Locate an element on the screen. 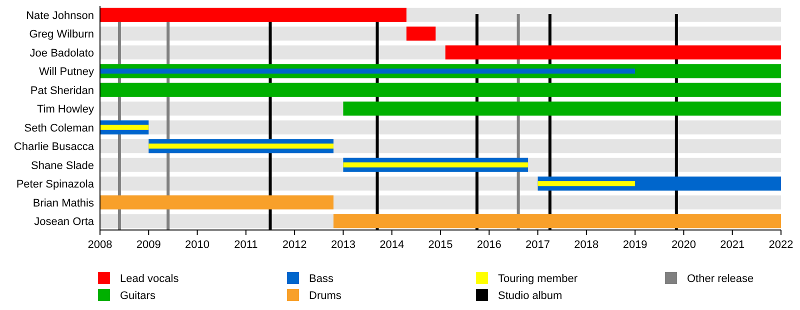  x-tick-label: 2009 is located at coordinates (148, 245).